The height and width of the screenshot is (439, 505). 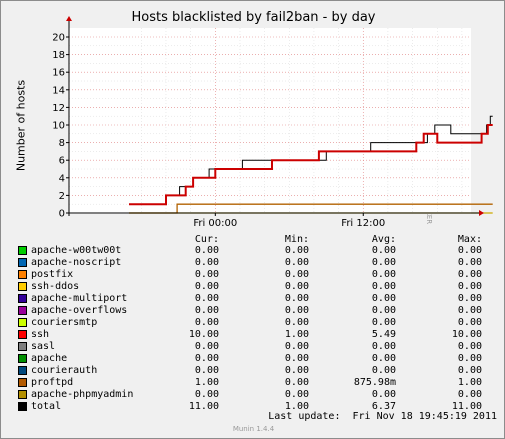 I want to click on y-tick-label: 20, so click(x=58, y=38).